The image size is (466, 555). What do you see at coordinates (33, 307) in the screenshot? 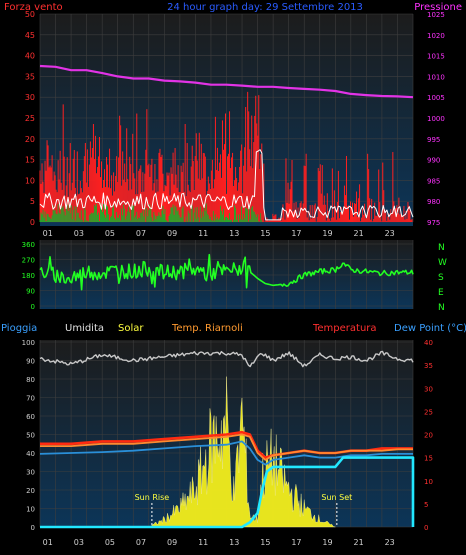
I see `direction-tick-label: 0` at bounding box center [33, 307].